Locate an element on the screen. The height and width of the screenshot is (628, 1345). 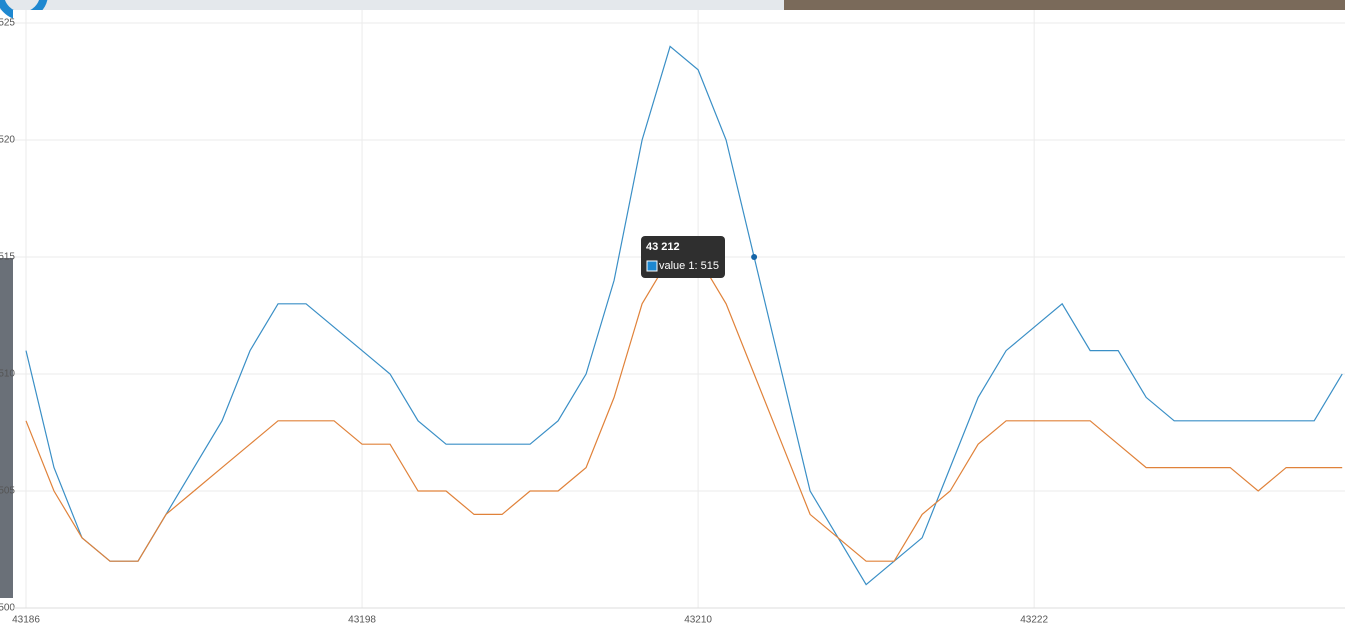
tooltip-box is located at coordinates (683, 257).